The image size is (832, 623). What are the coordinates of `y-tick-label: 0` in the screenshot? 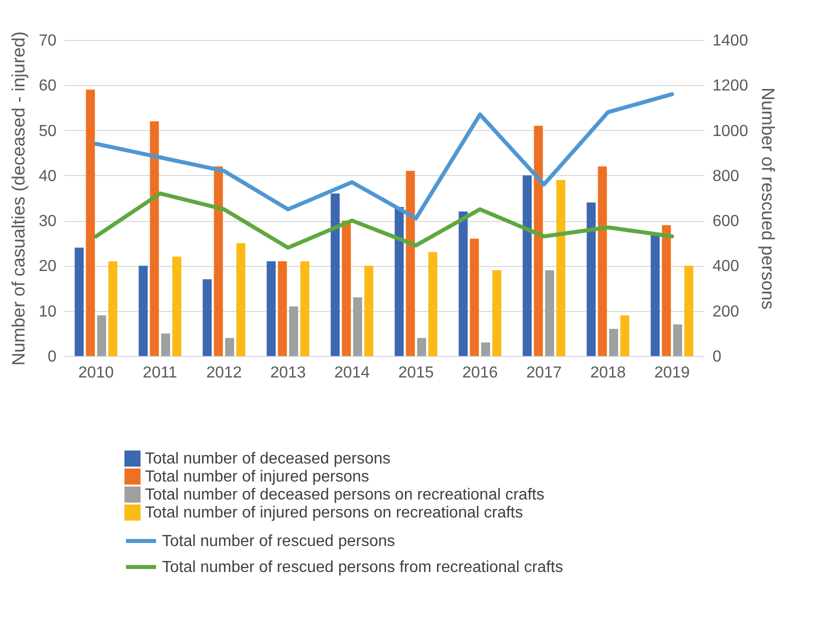 It's located at (52, 357).